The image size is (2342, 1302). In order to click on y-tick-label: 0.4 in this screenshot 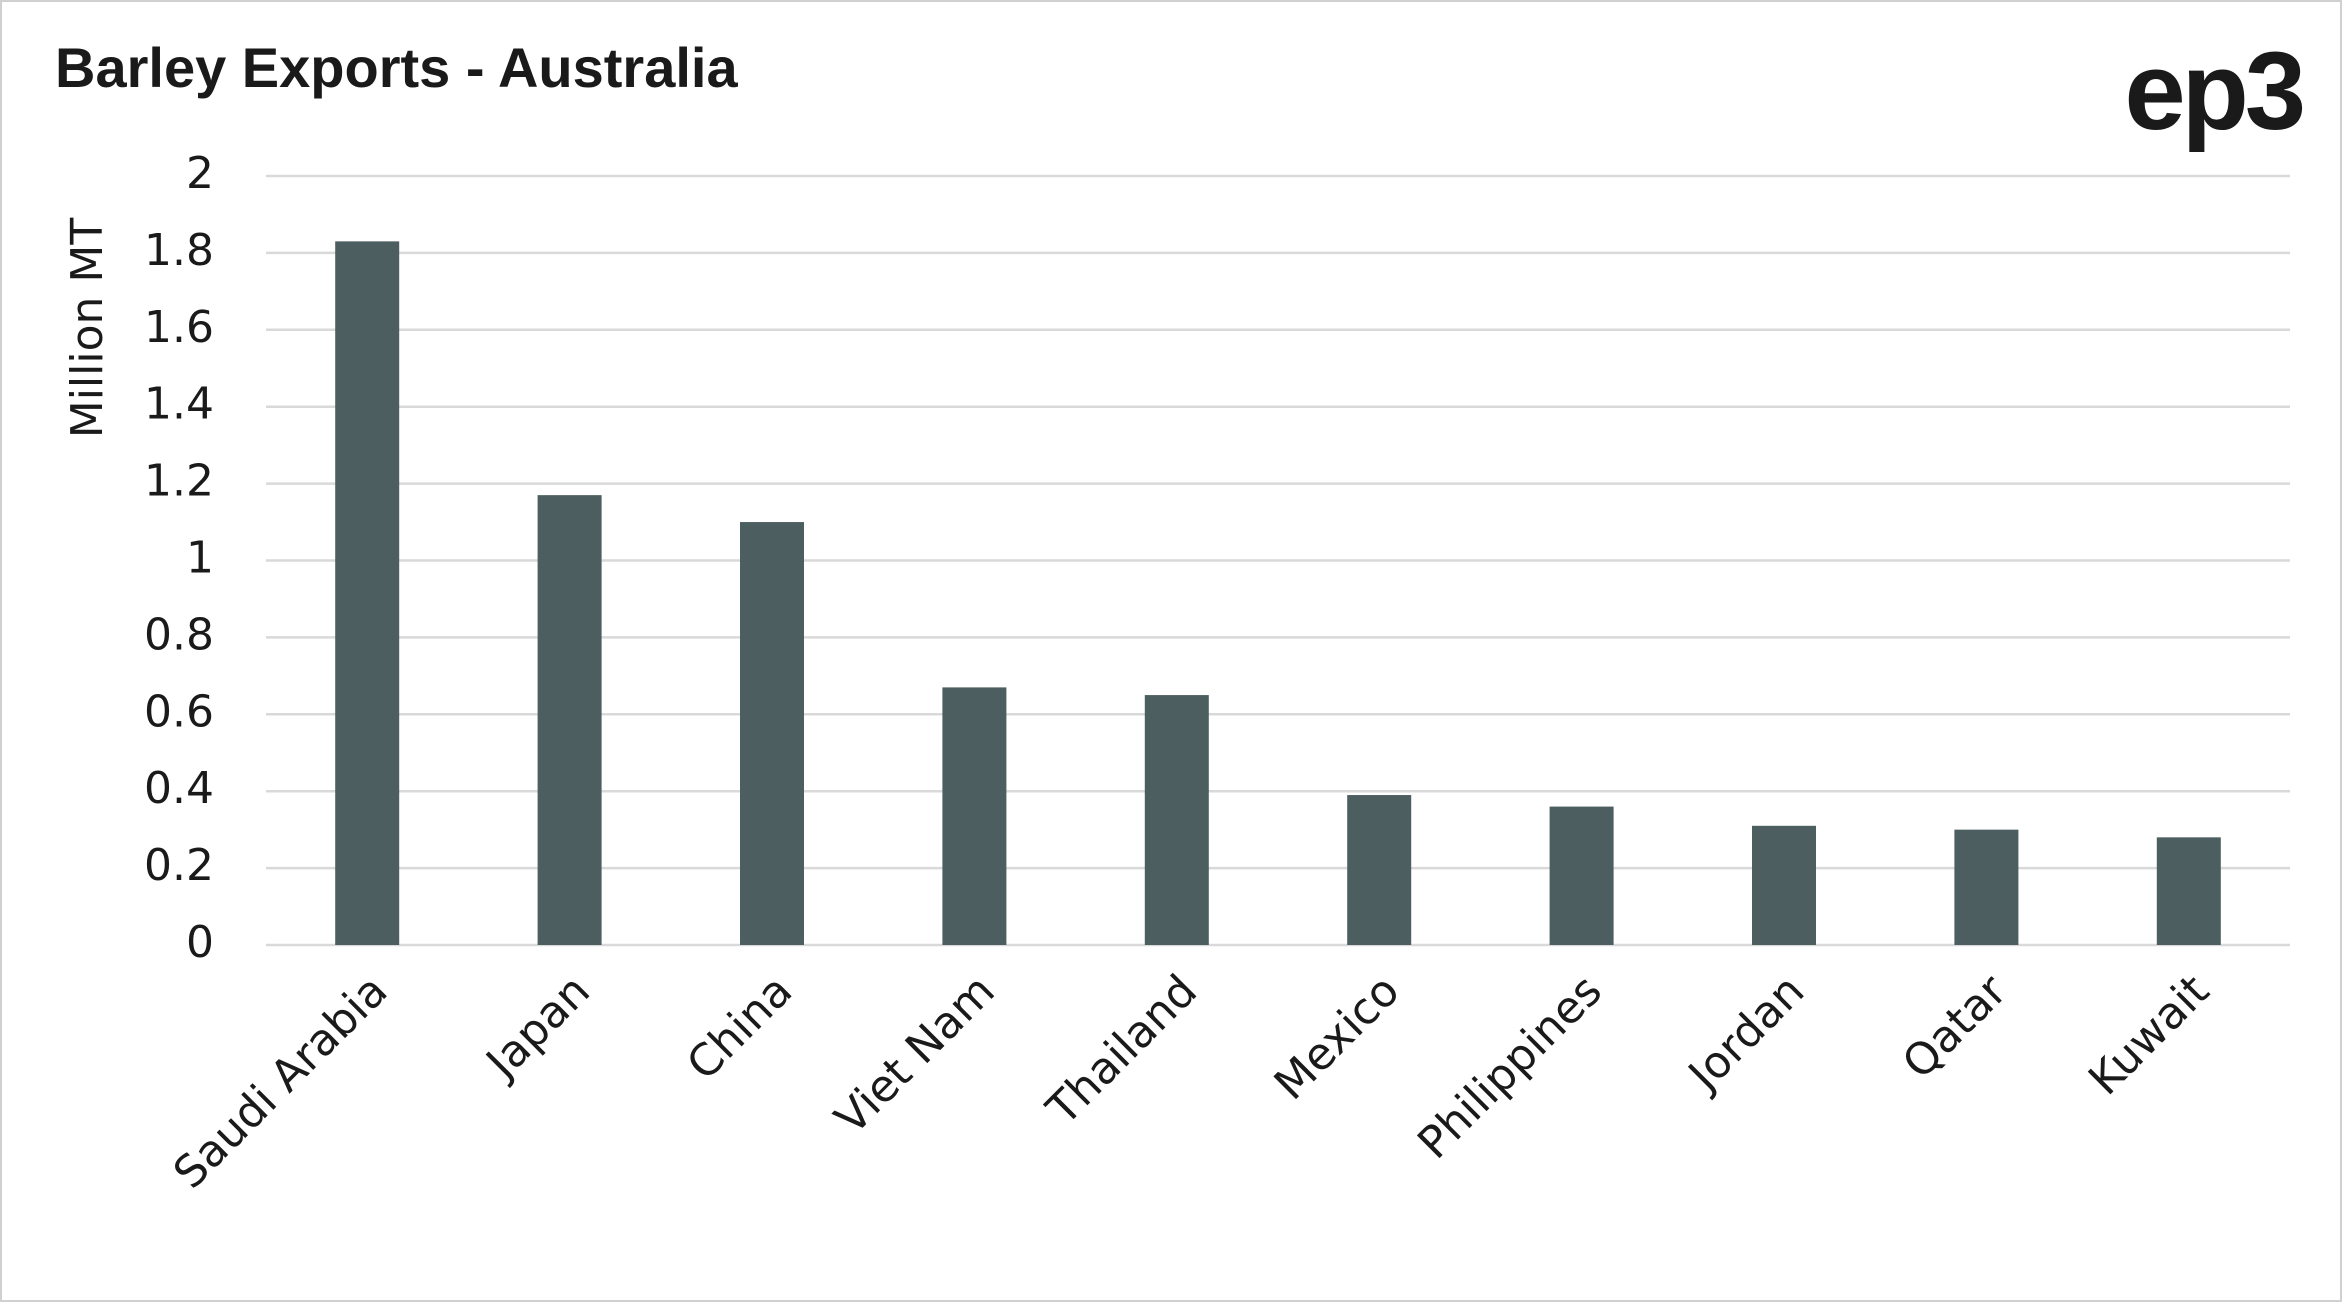, I will do `click(179, 788)`.